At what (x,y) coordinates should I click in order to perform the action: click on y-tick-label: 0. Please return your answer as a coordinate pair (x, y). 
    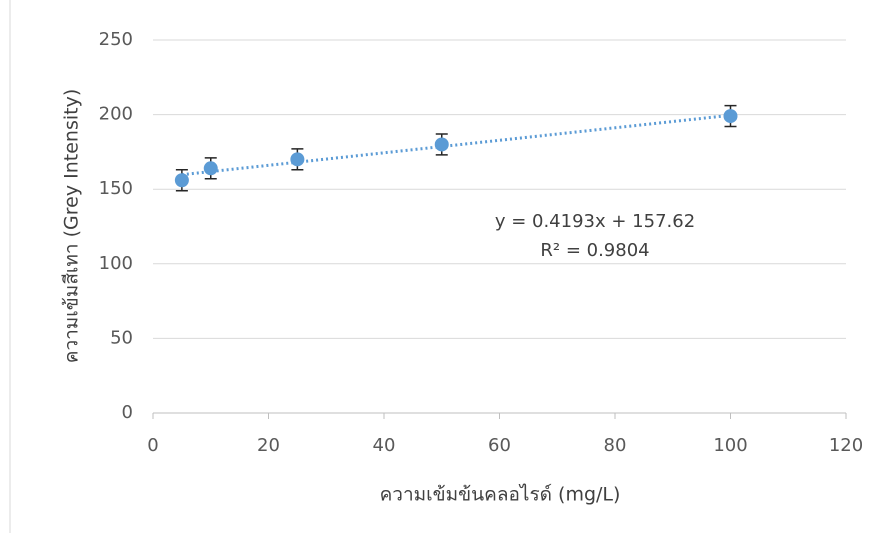
    Looking at the image, I should click on (127, 412).